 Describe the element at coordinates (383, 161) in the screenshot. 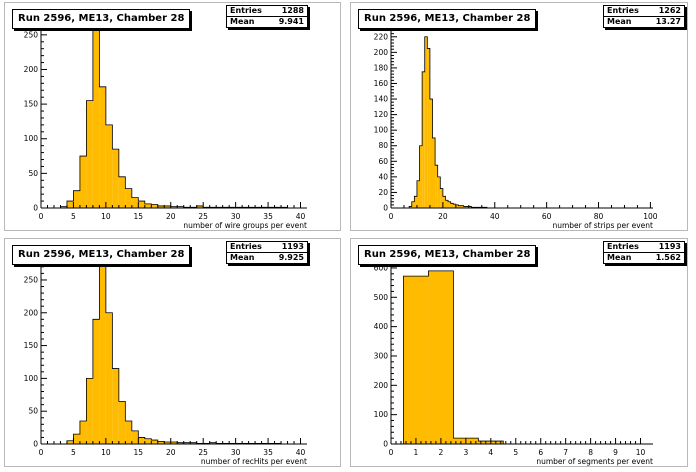

I see `y-tick-label: 60` at that location.